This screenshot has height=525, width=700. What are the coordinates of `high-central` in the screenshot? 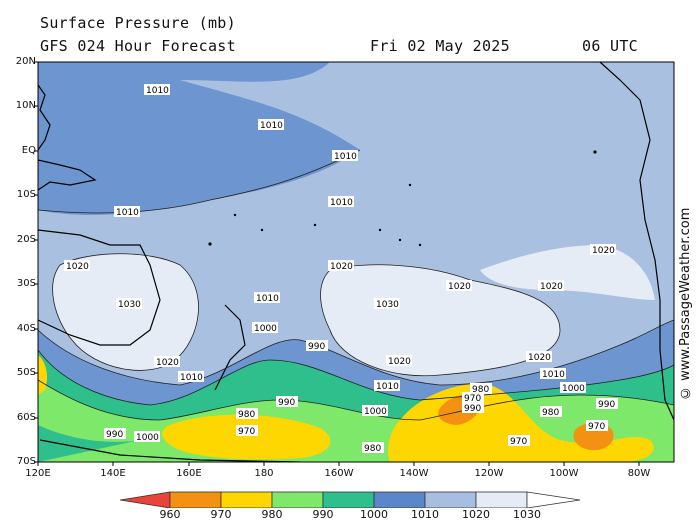 It's located at (440, 320).